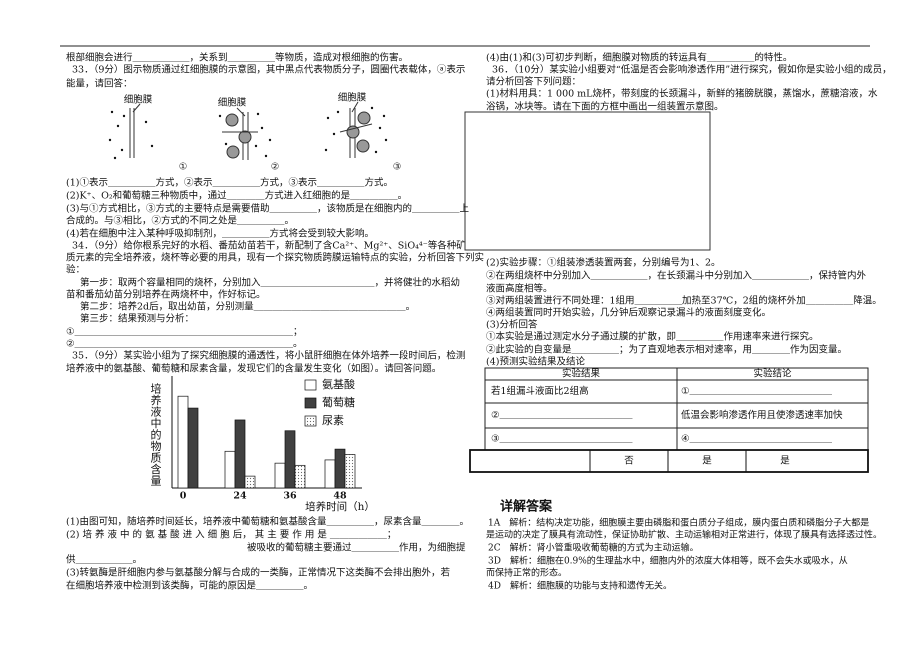 Image resolution: width=920 pixels, height=650 pixels. What do you see at coordinates (519, 289) in the screenshot?
I see `text-line: 液面高度相等。` at bounding box center [519, 289].